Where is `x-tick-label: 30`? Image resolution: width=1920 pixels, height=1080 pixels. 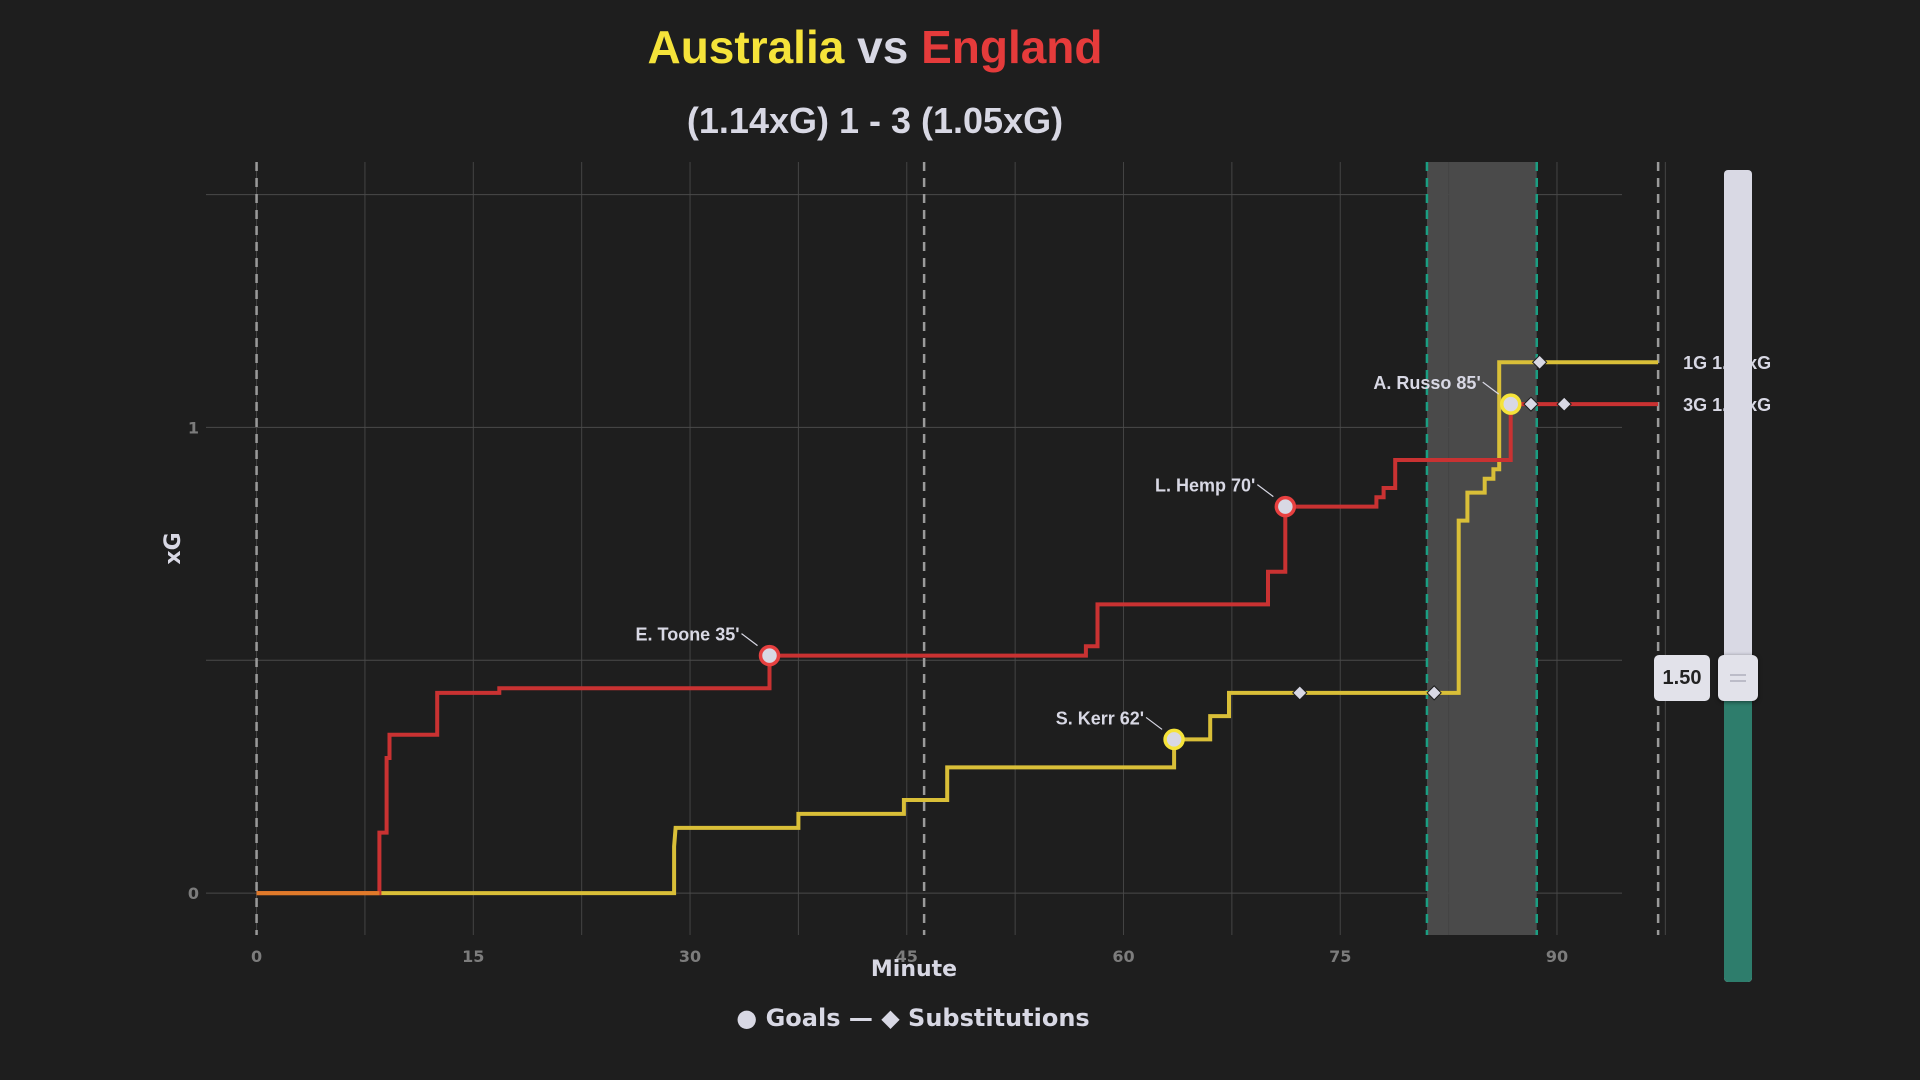
x-tick-label: 30 is located at coordinates (690, 956).